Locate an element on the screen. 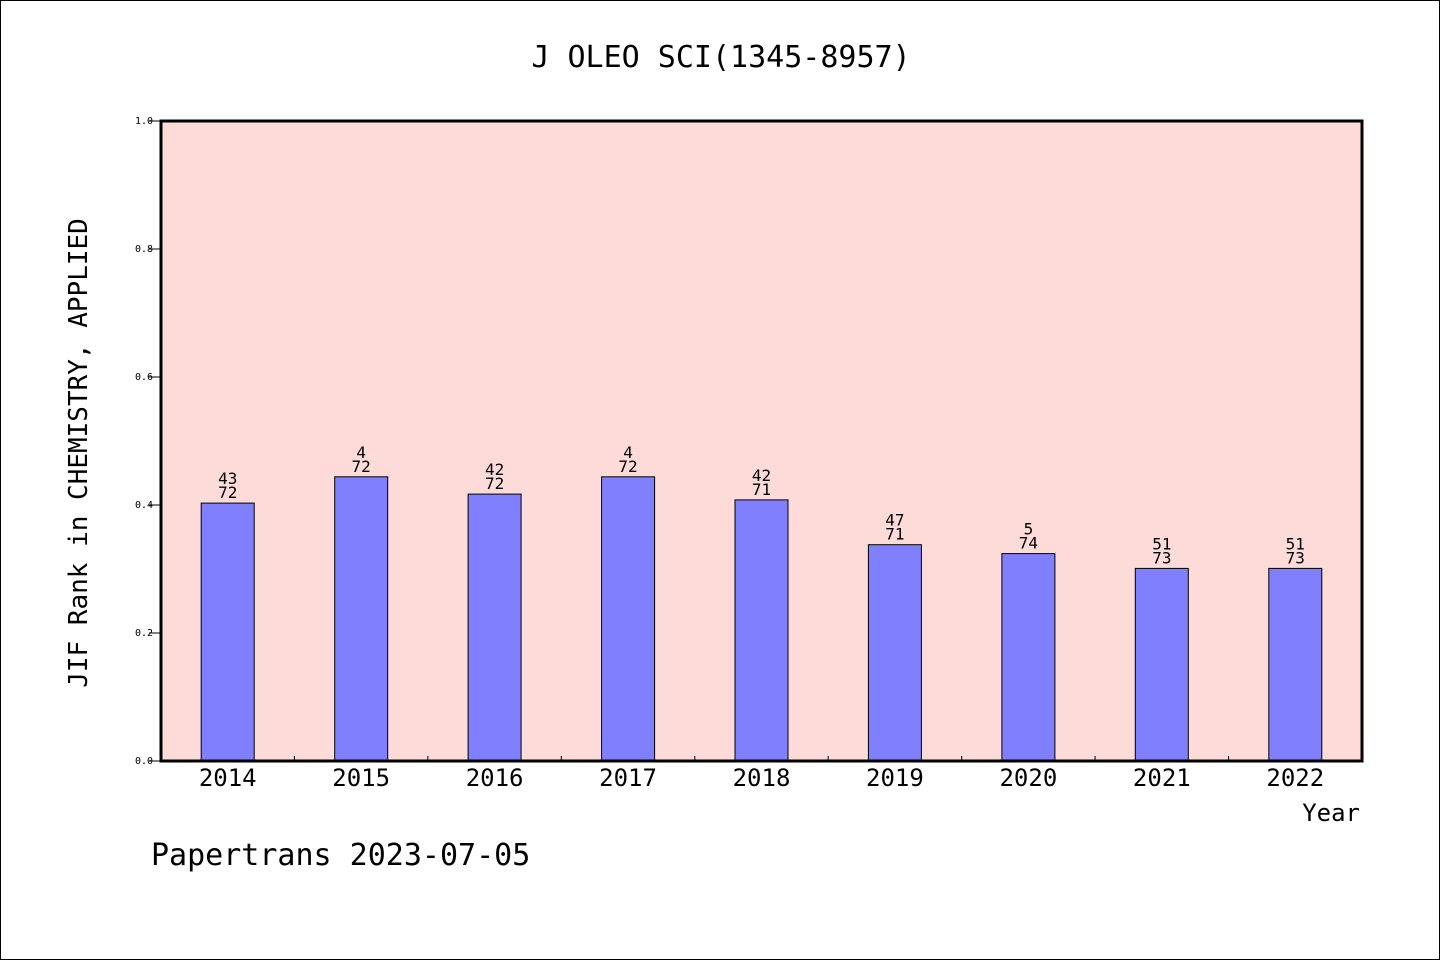 The width and height of the screenshot is (1440, 961). y-axis-ticks: 0.0 0.2 0.4 0.6 0.8 1.0 is located at coordinates (148, 441).